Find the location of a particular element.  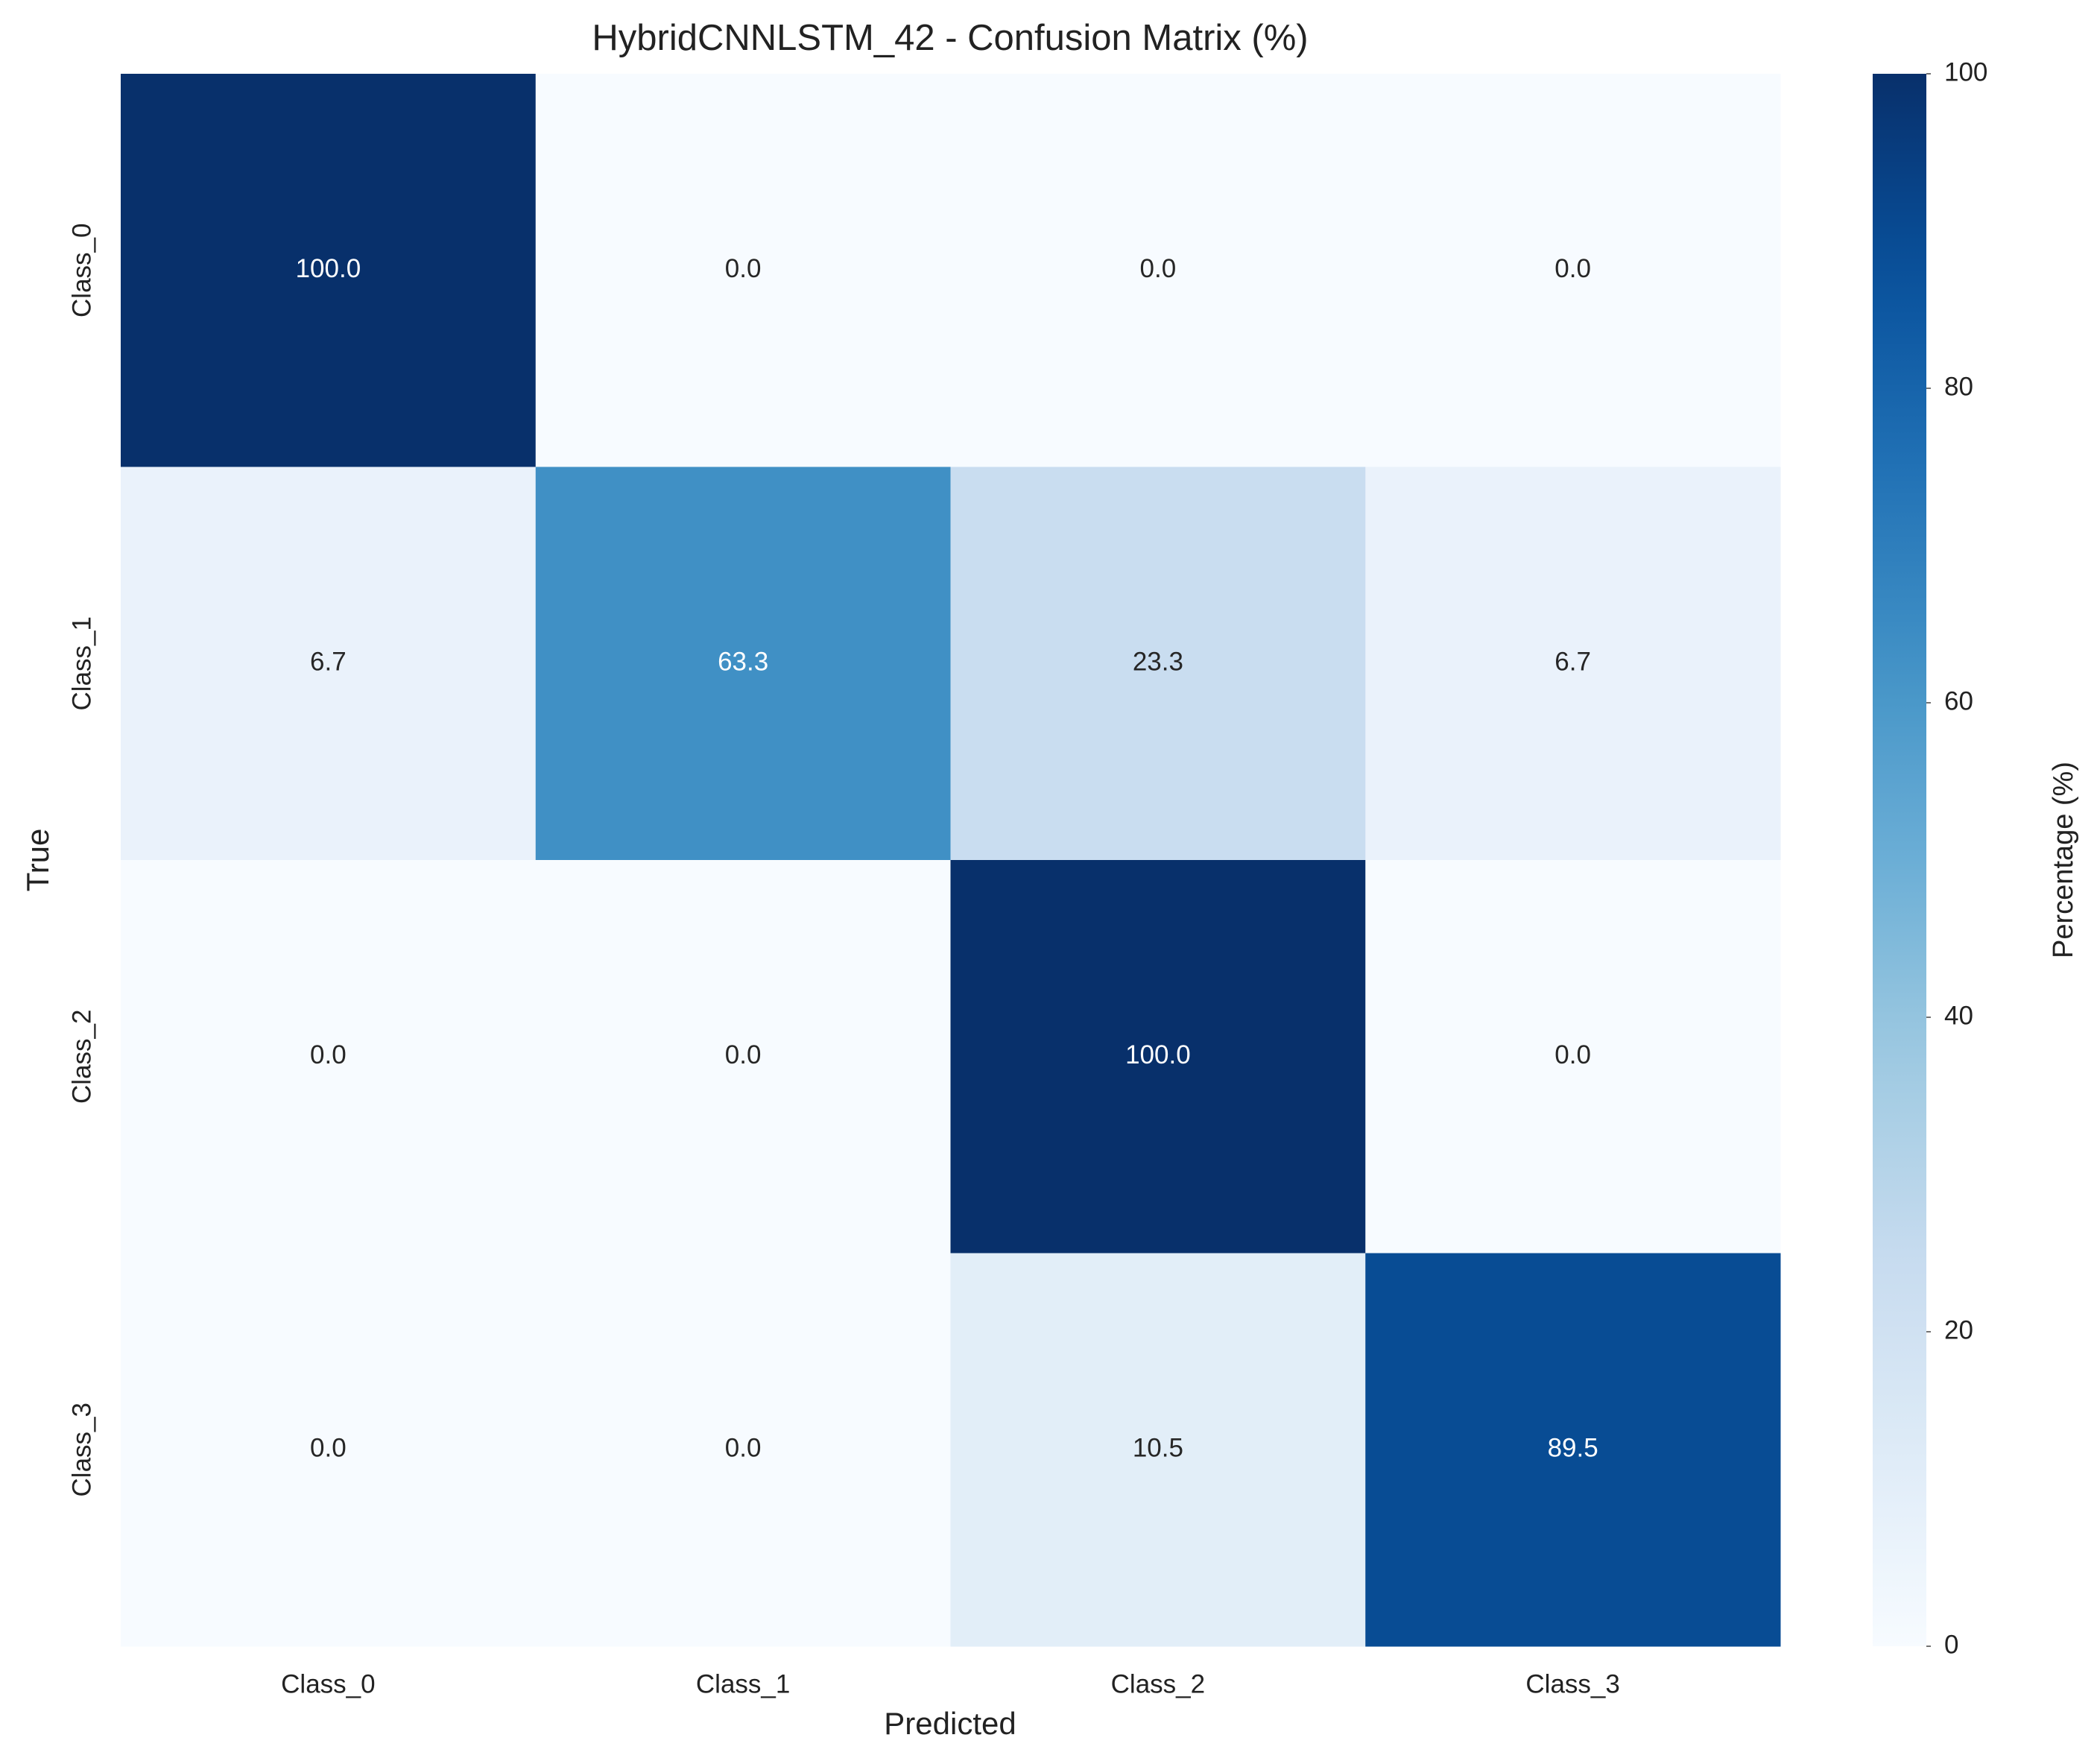

colorbar-tick-label: 0 is located at coordinates (1951, 1644).